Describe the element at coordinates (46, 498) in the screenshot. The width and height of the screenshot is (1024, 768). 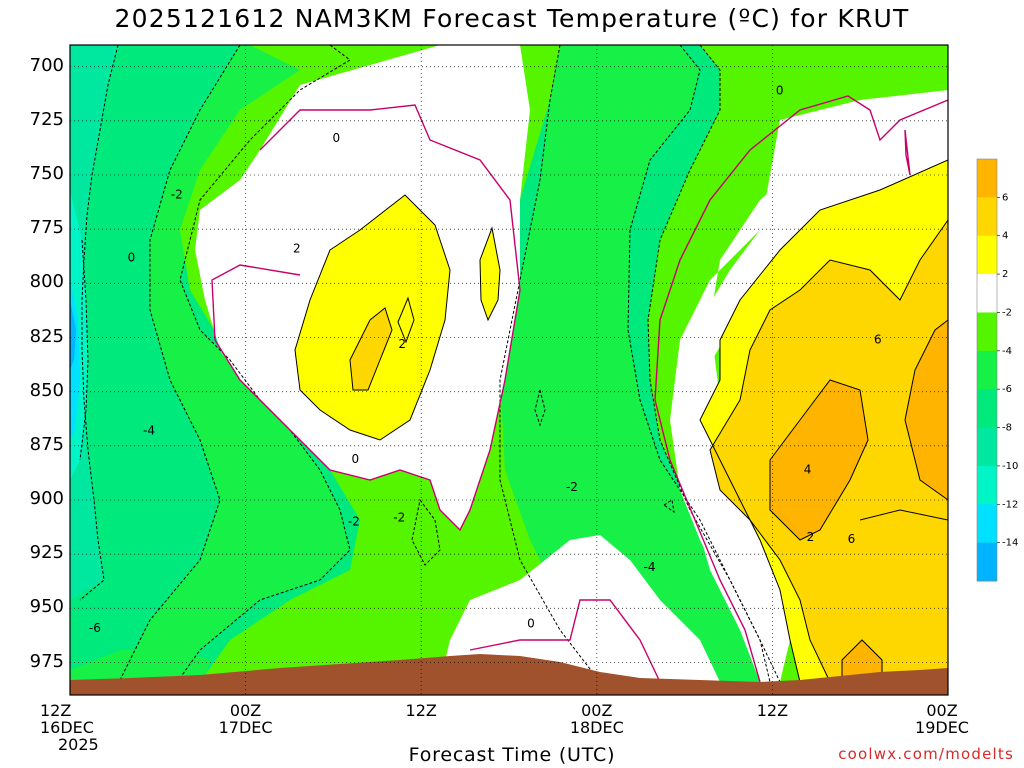
I see `y-tick-label: 900` at that location.